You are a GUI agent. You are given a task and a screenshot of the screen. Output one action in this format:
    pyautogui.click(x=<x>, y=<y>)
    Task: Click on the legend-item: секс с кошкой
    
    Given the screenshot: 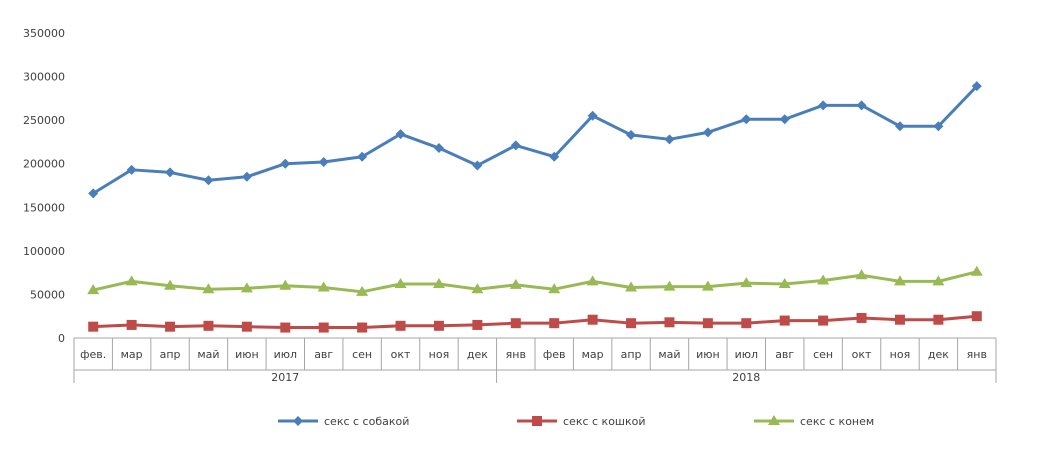 What is the action you would take?
    pyautogui.click(x=581, y=421)
    